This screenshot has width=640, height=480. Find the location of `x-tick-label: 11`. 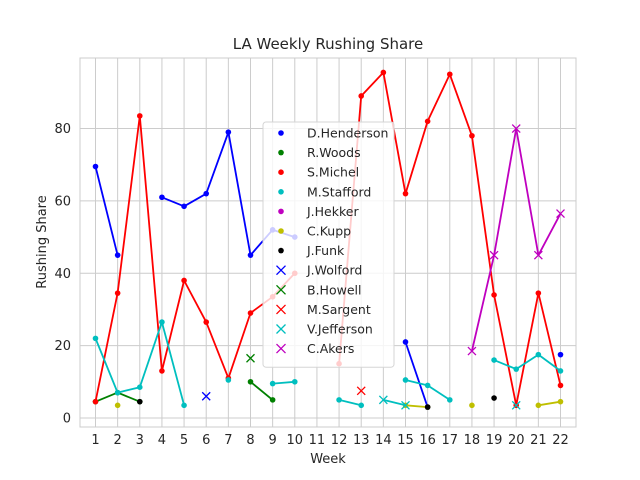

x-tick-label: 11 is located at coordinates (317, 440).